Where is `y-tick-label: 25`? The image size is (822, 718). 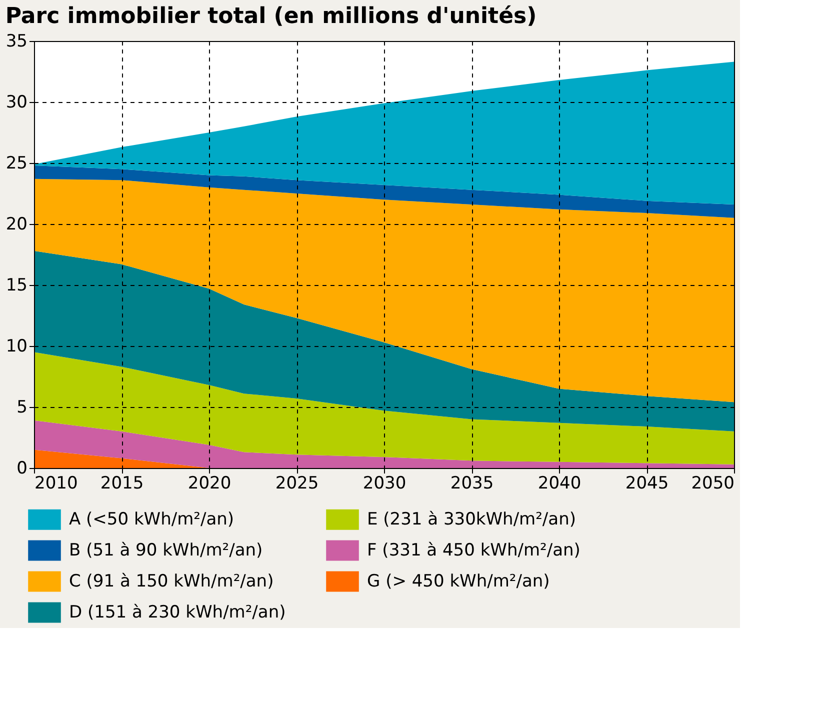
y-tick-label: 25 is located at coordinates (17, 164).